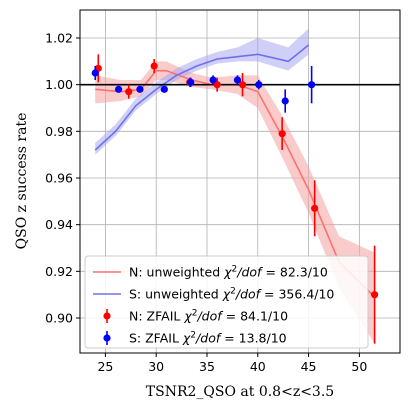  What do you see at coordinates (22, 181) in the screenshot?
I see `y-axis-label: QSO z success rate` at bounding box center [22, 181].